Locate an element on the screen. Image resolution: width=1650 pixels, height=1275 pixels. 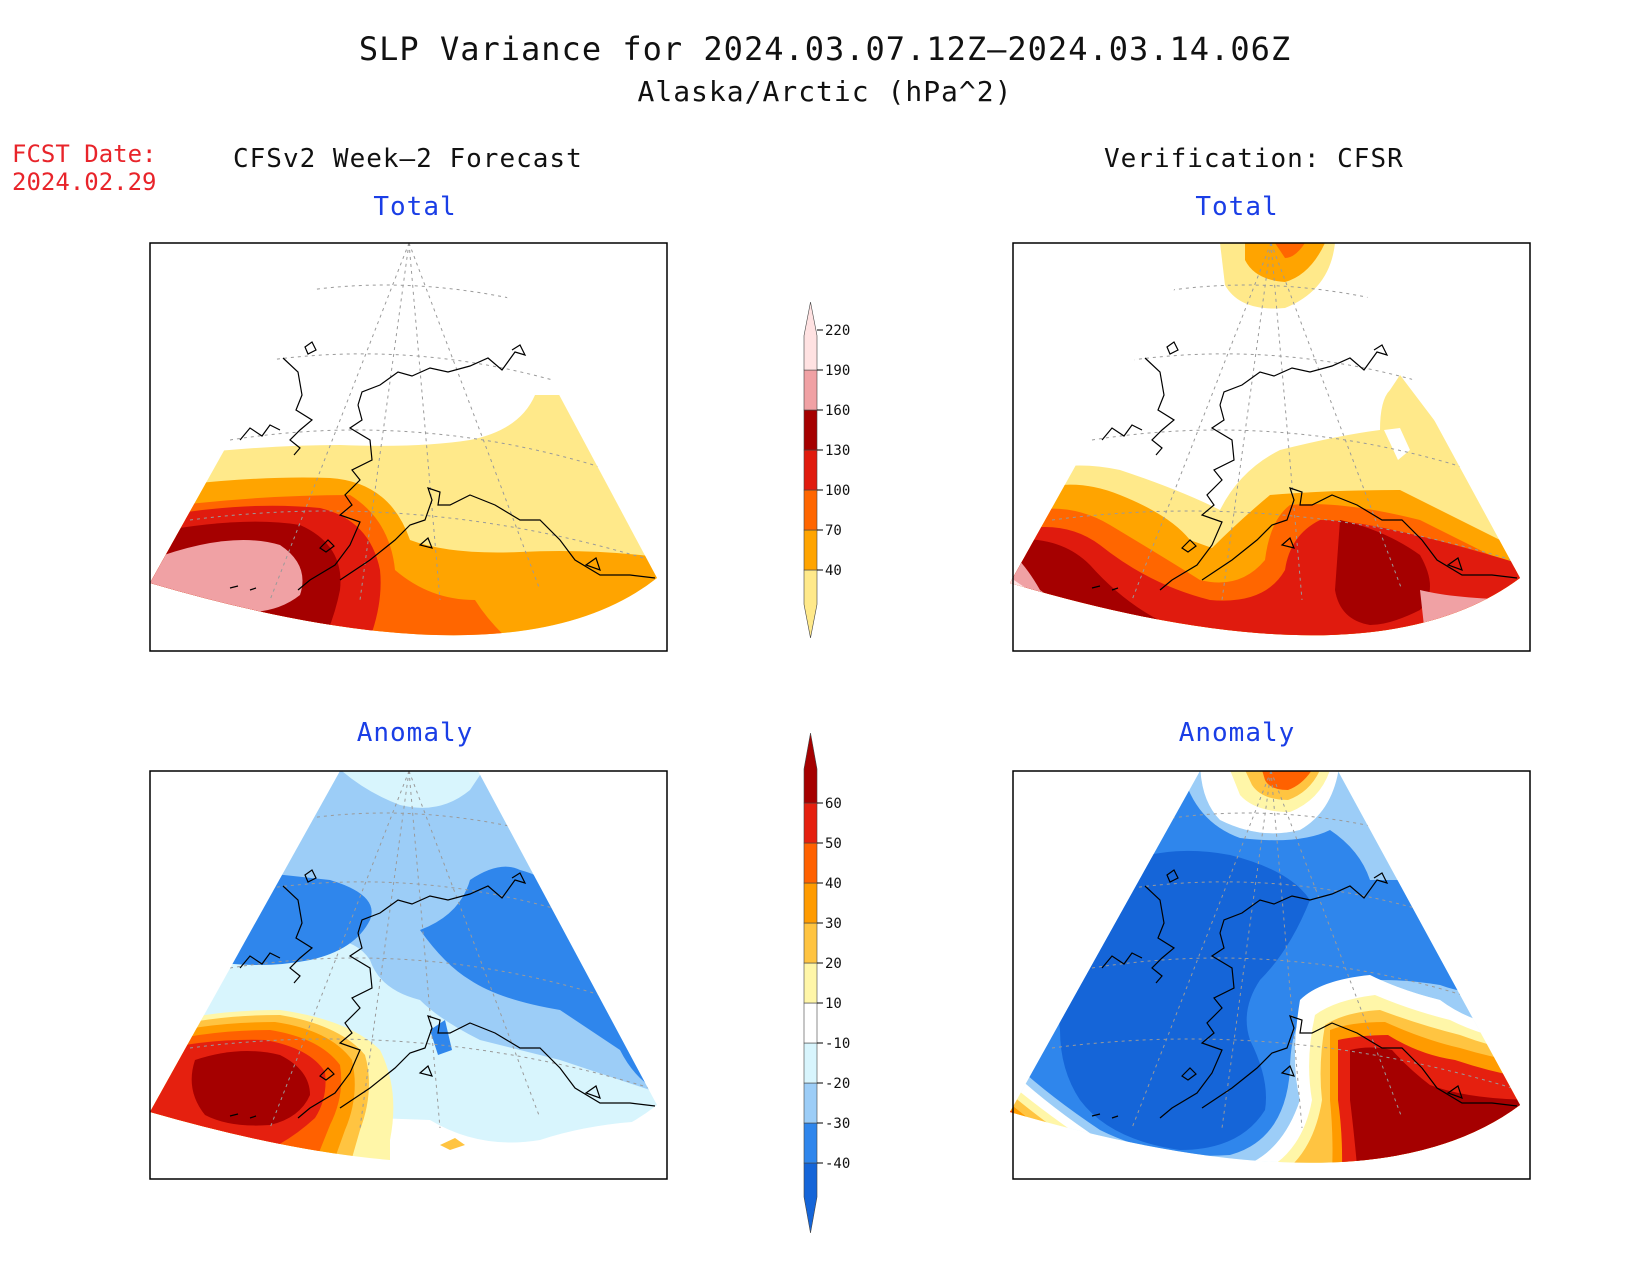
total-colorbar-tick-label: 220 is located at coordinates (837, 331).